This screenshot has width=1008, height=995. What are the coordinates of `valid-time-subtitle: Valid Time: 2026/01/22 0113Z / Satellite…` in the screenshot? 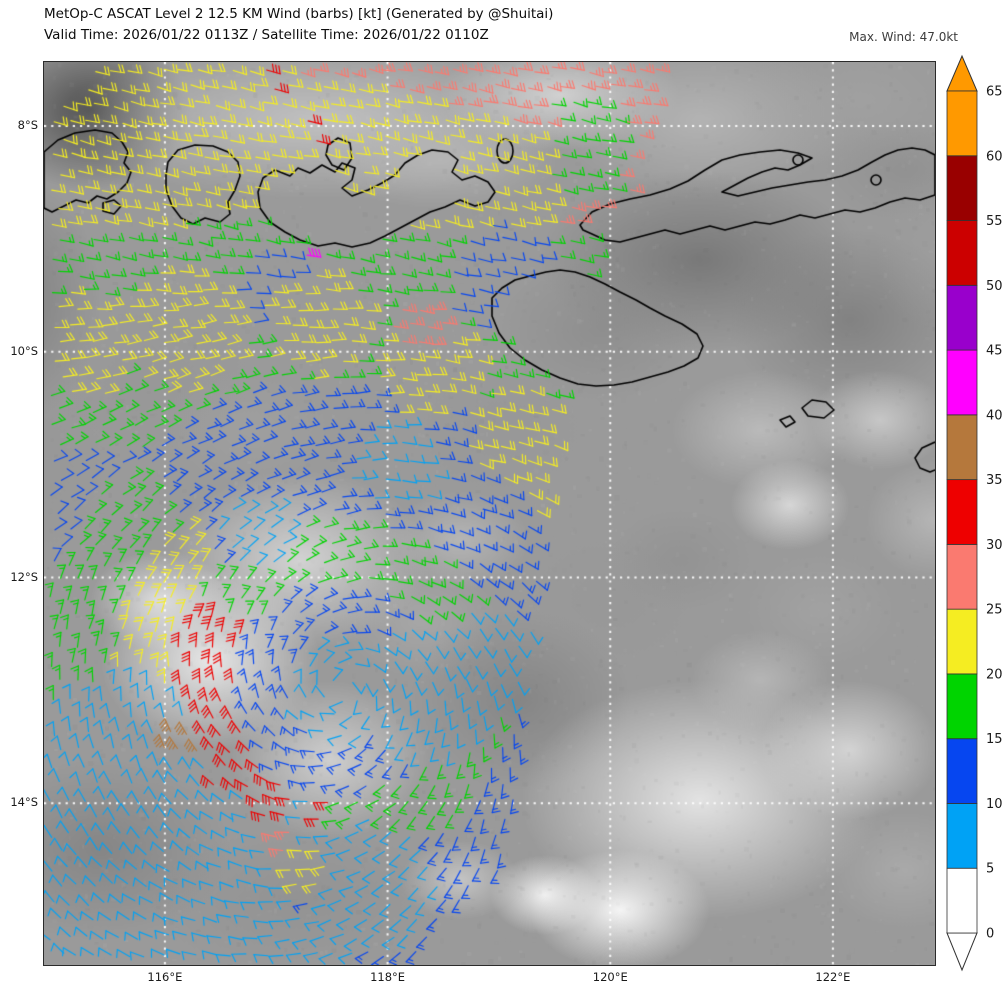 It's located at (266, 35).